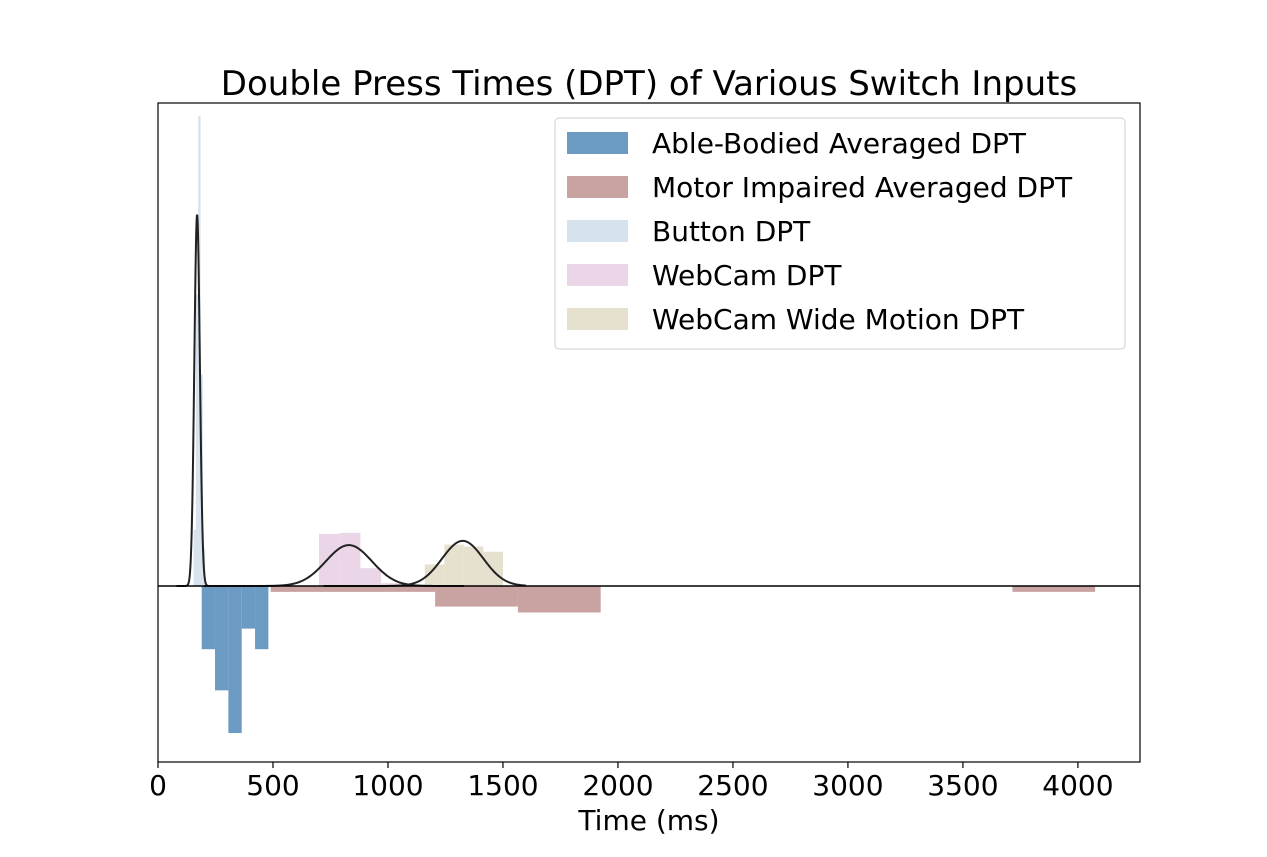 Image resolution: width=1267 pixels, height=857 pixels. Describe the element at coordinates (387, 785) in the screenshot. I see `x-tick-label: 1000` at that location.